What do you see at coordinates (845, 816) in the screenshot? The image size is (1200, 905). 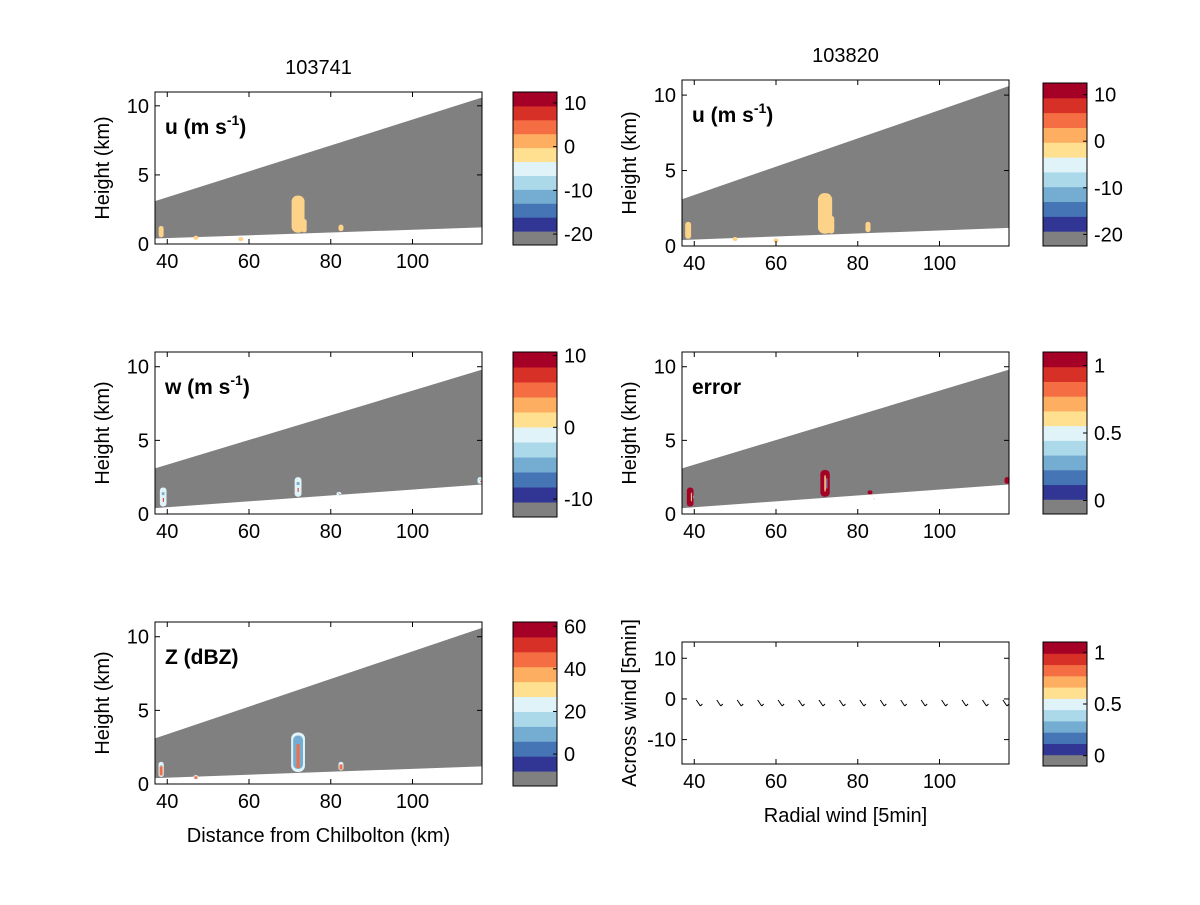 I see `x-axis-label: Radial wind [5min]` at bounding box center [845, 816].